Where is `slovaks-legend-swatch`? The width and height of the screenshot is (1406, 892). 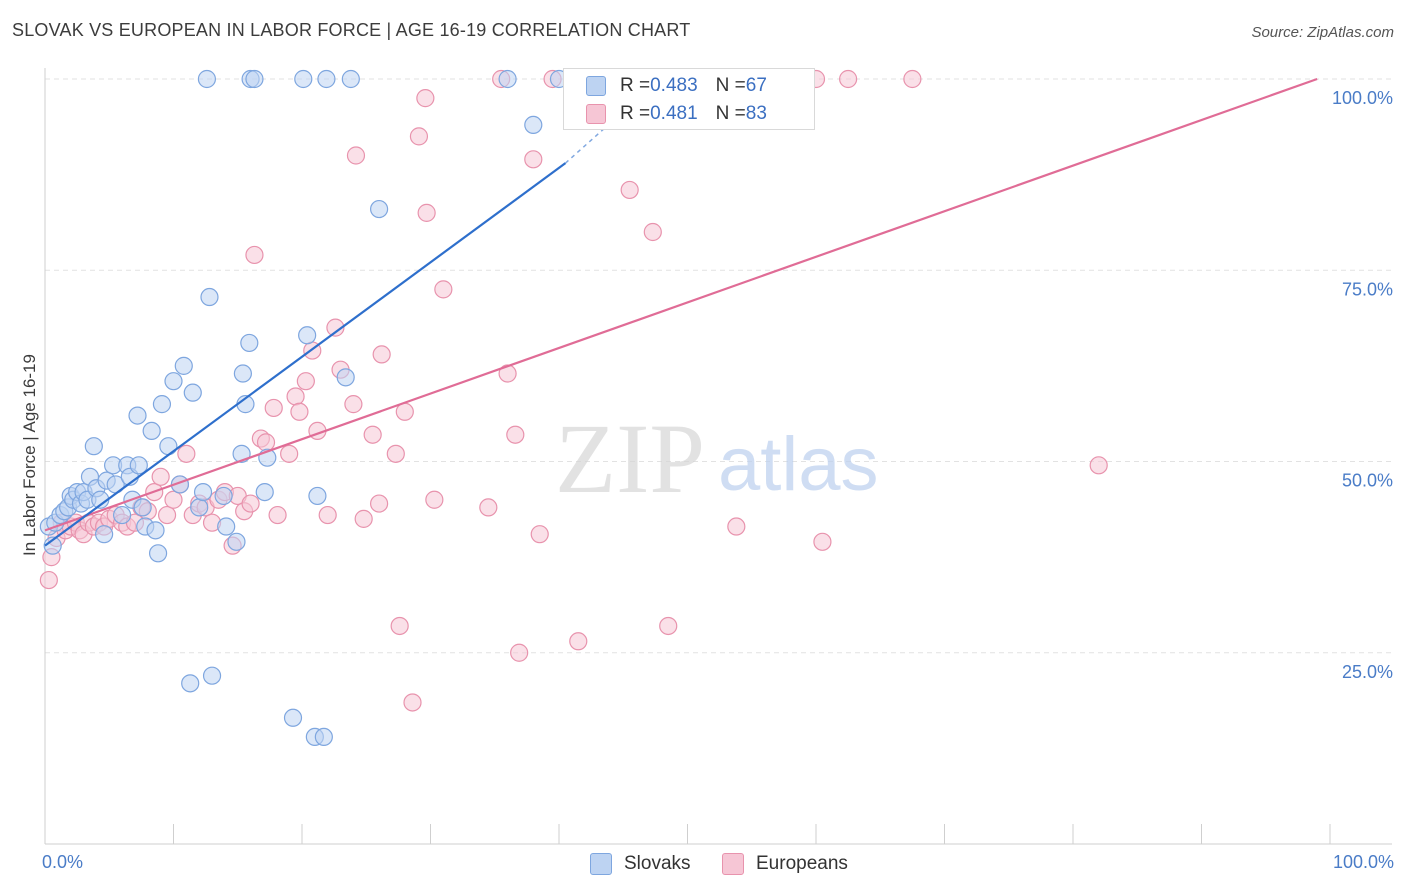 slovaks-legend-swatch is located at coordinates (601, 864).